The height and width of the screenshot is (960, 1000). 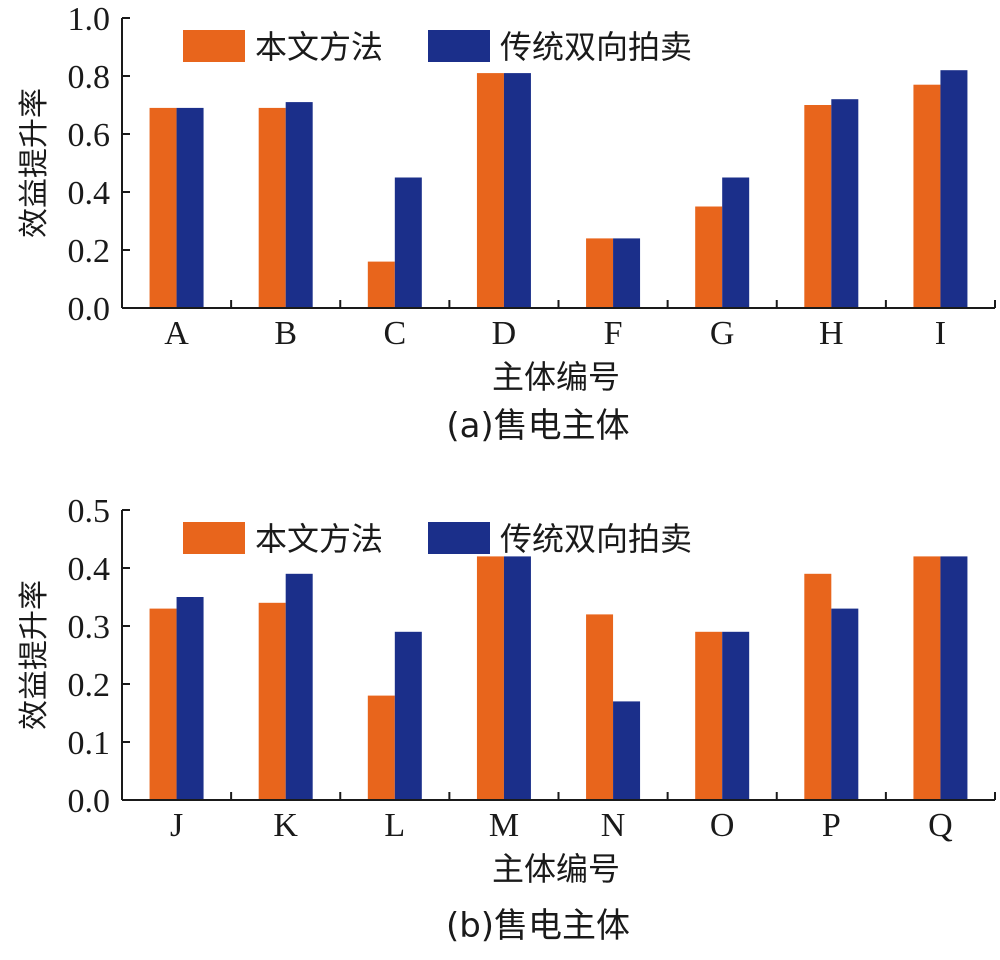 I want to click on x-tick-label: J, so click(x=176, y=825).